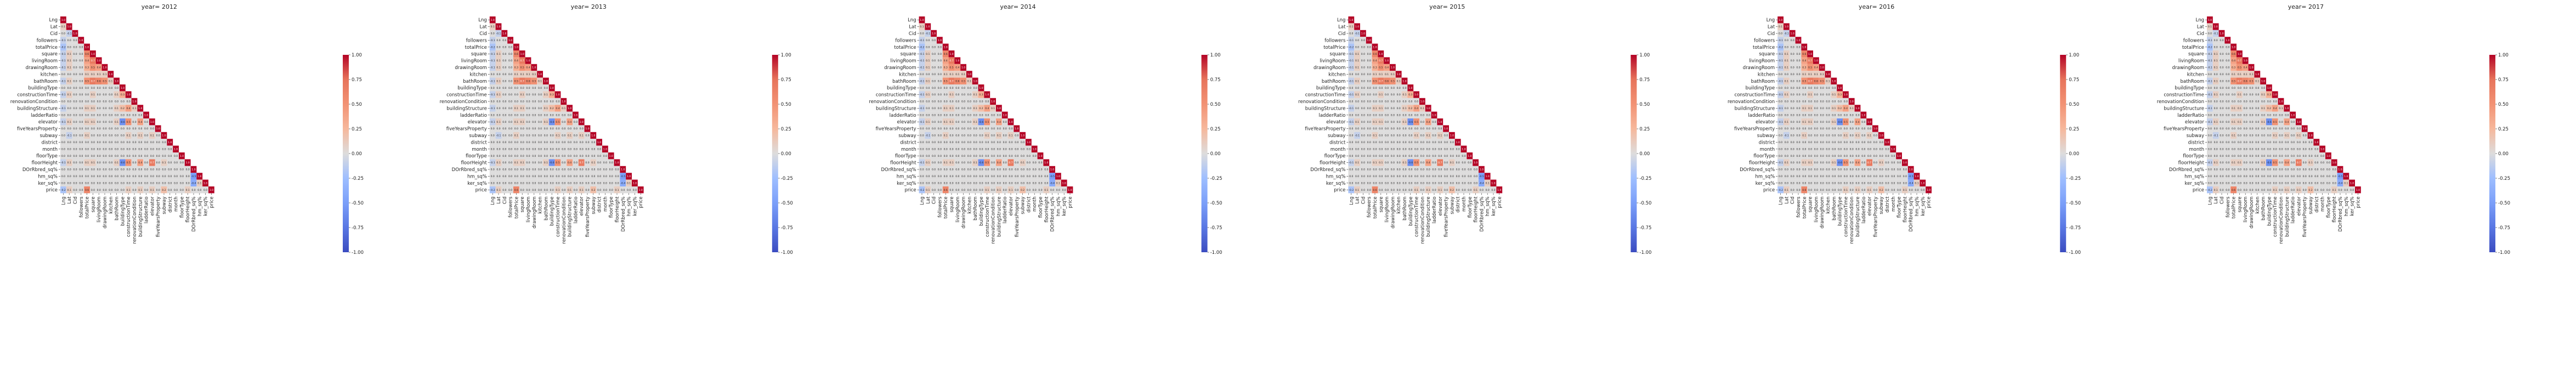 This screenshot has height=380, width=2576. I want to click on row-tick-label: buildingStructure, so click(1325, 108).